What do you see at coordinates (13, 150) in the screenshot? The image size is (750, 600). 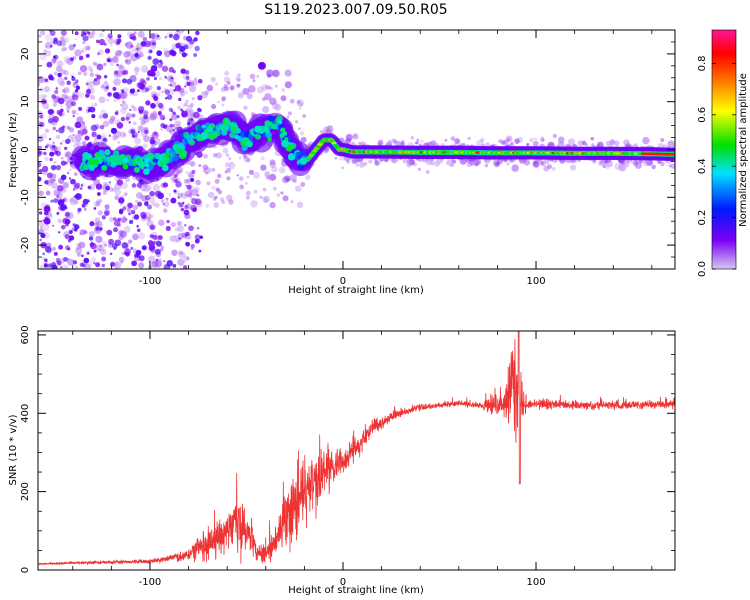 I see `spectrogram-ylabel: Frequency (Hz)` at bounding box center [13, 150].